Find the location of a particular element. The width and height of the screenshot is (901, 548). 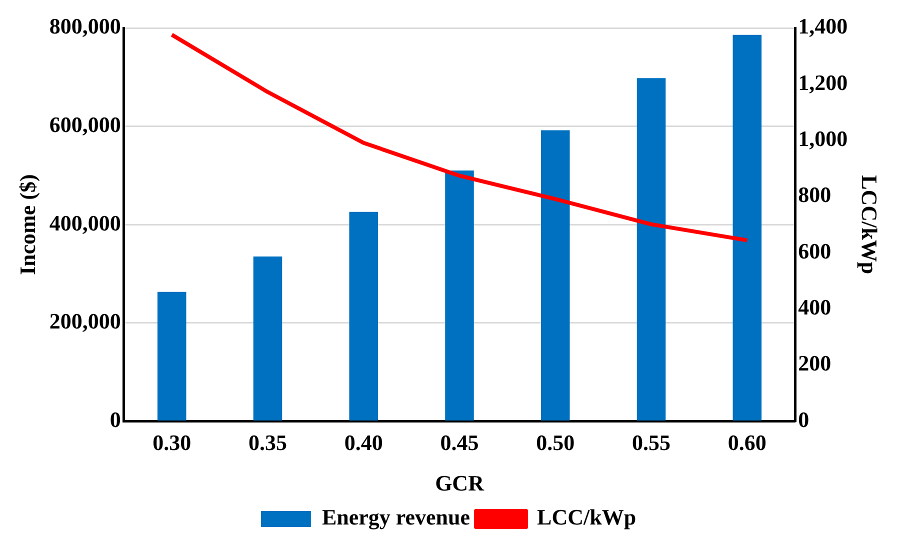

y-tick-label: 800,000 is located at coordinates (85, 26).